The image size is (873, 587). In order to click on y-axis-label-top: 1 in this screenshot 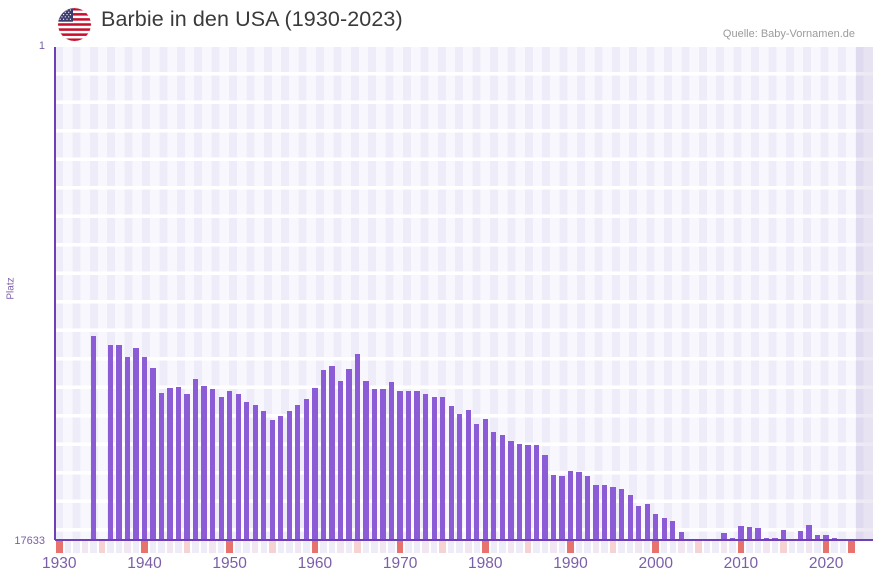, I will do `click(41, 46)`.